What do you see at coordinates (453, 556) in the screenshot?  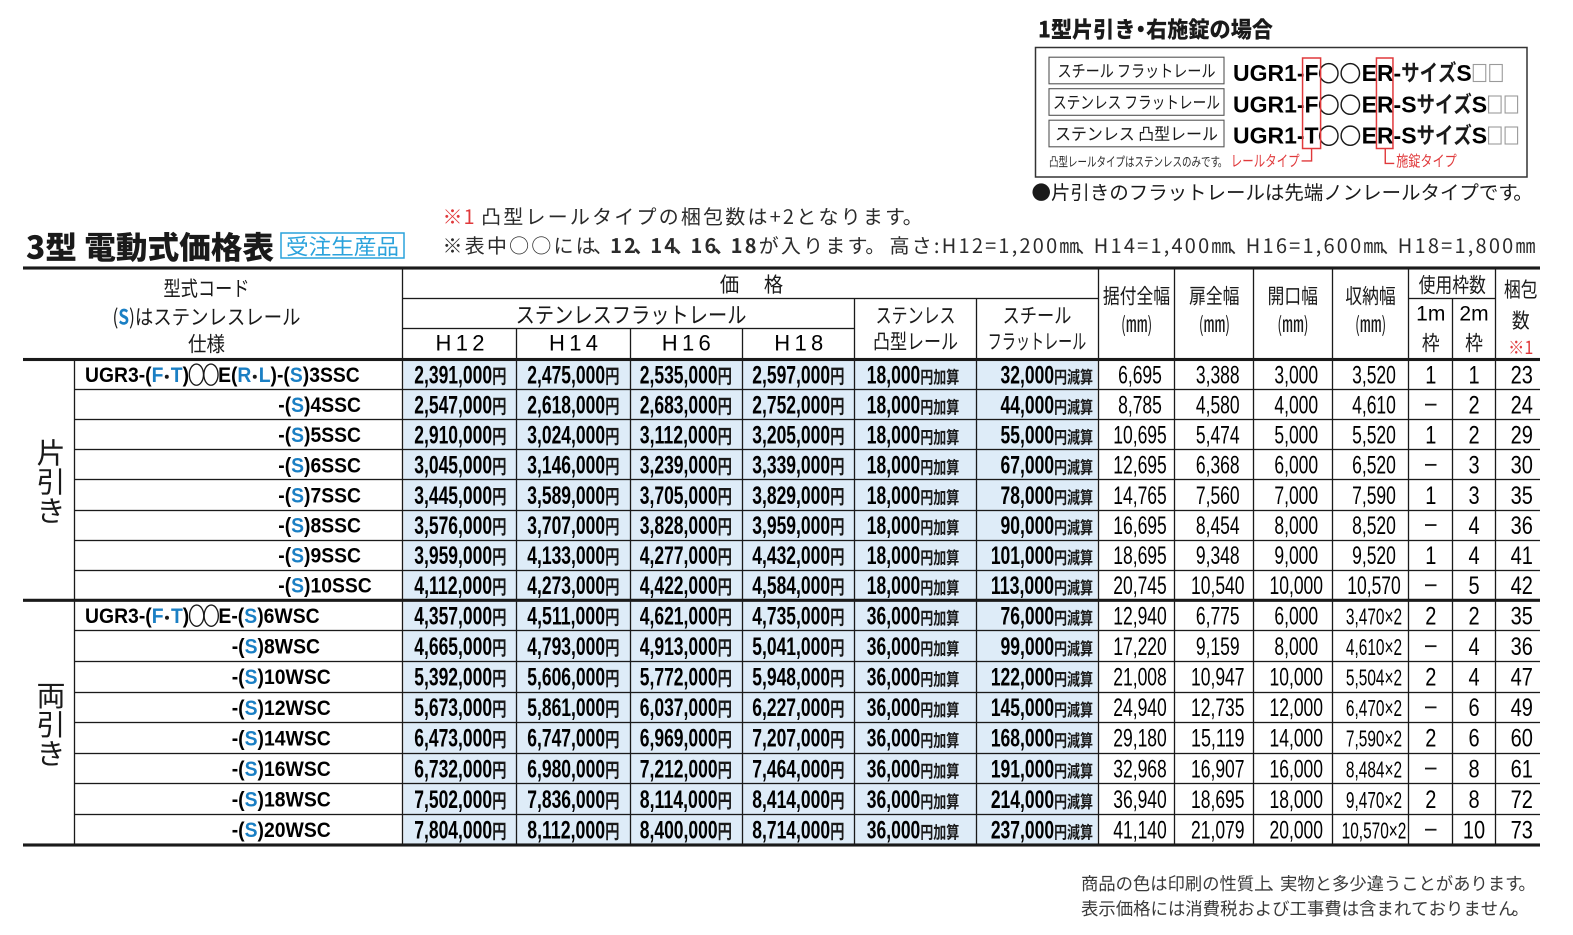 I see `svg-text: 3,959,000` at bounding box center [453, 556].